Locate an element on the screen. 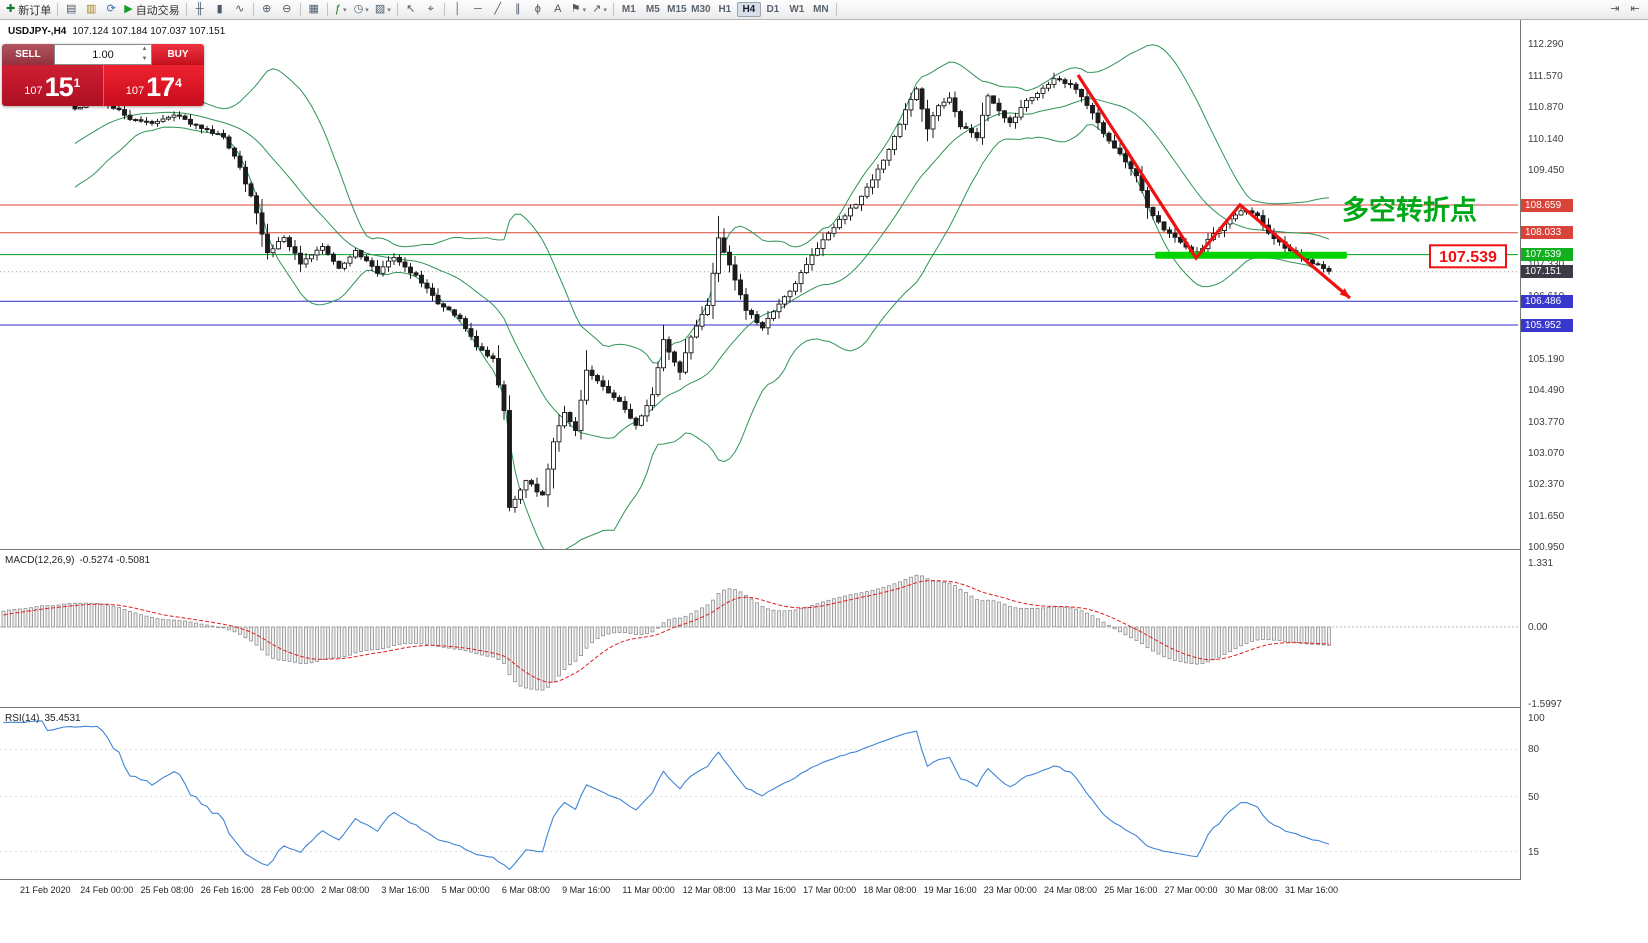  toolbar-new-order-button: ✚ 新订单 is located at coordinates (28, 9).